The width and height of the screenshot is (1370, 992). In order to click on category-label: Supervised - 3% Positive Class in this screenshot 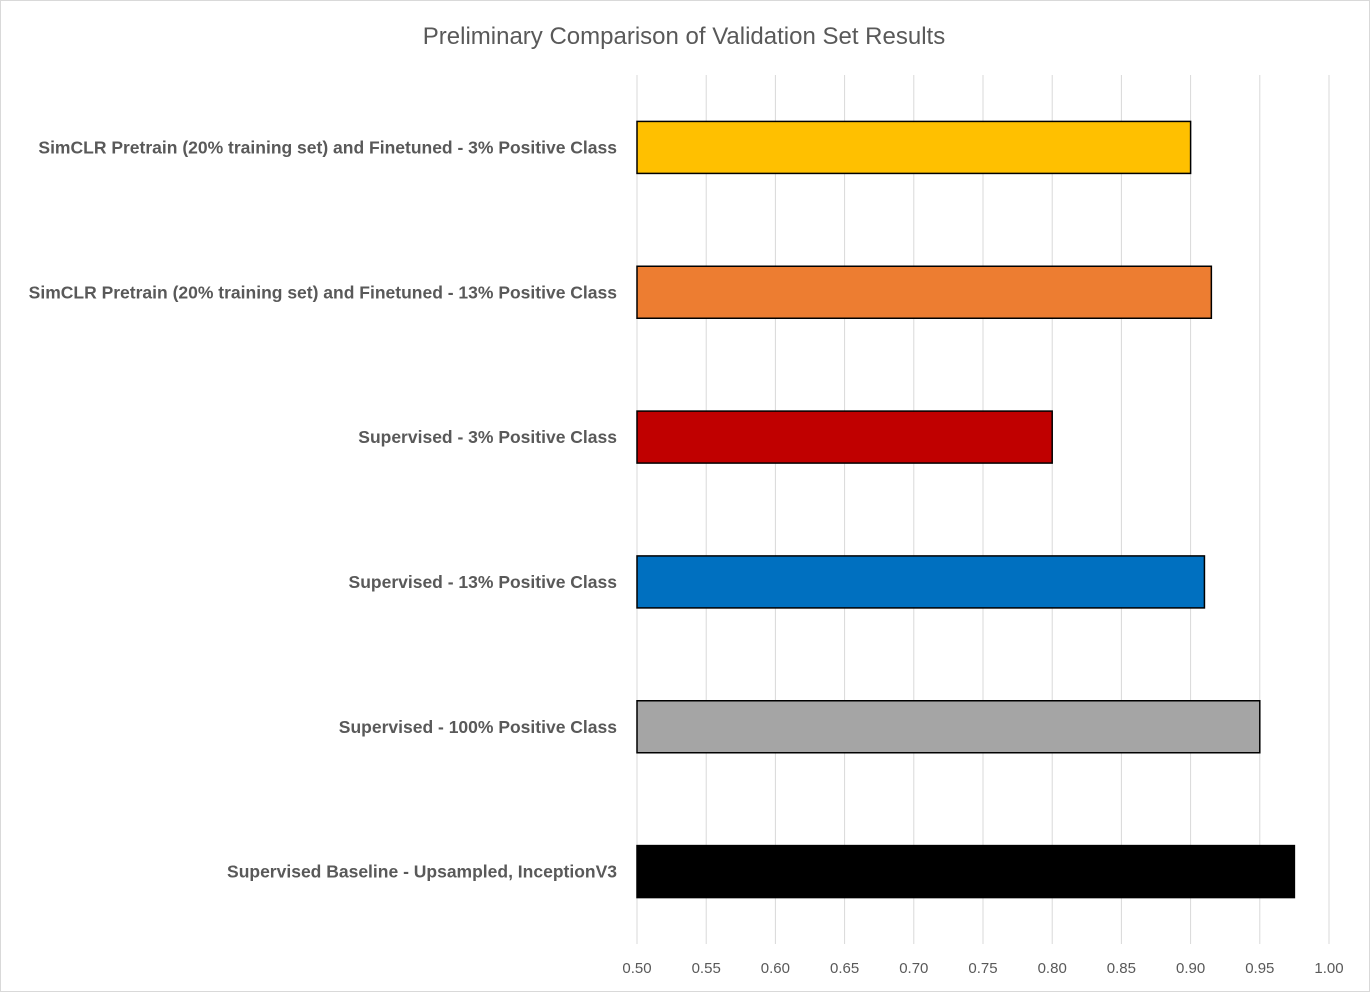, I will do `click(487, 437)`.